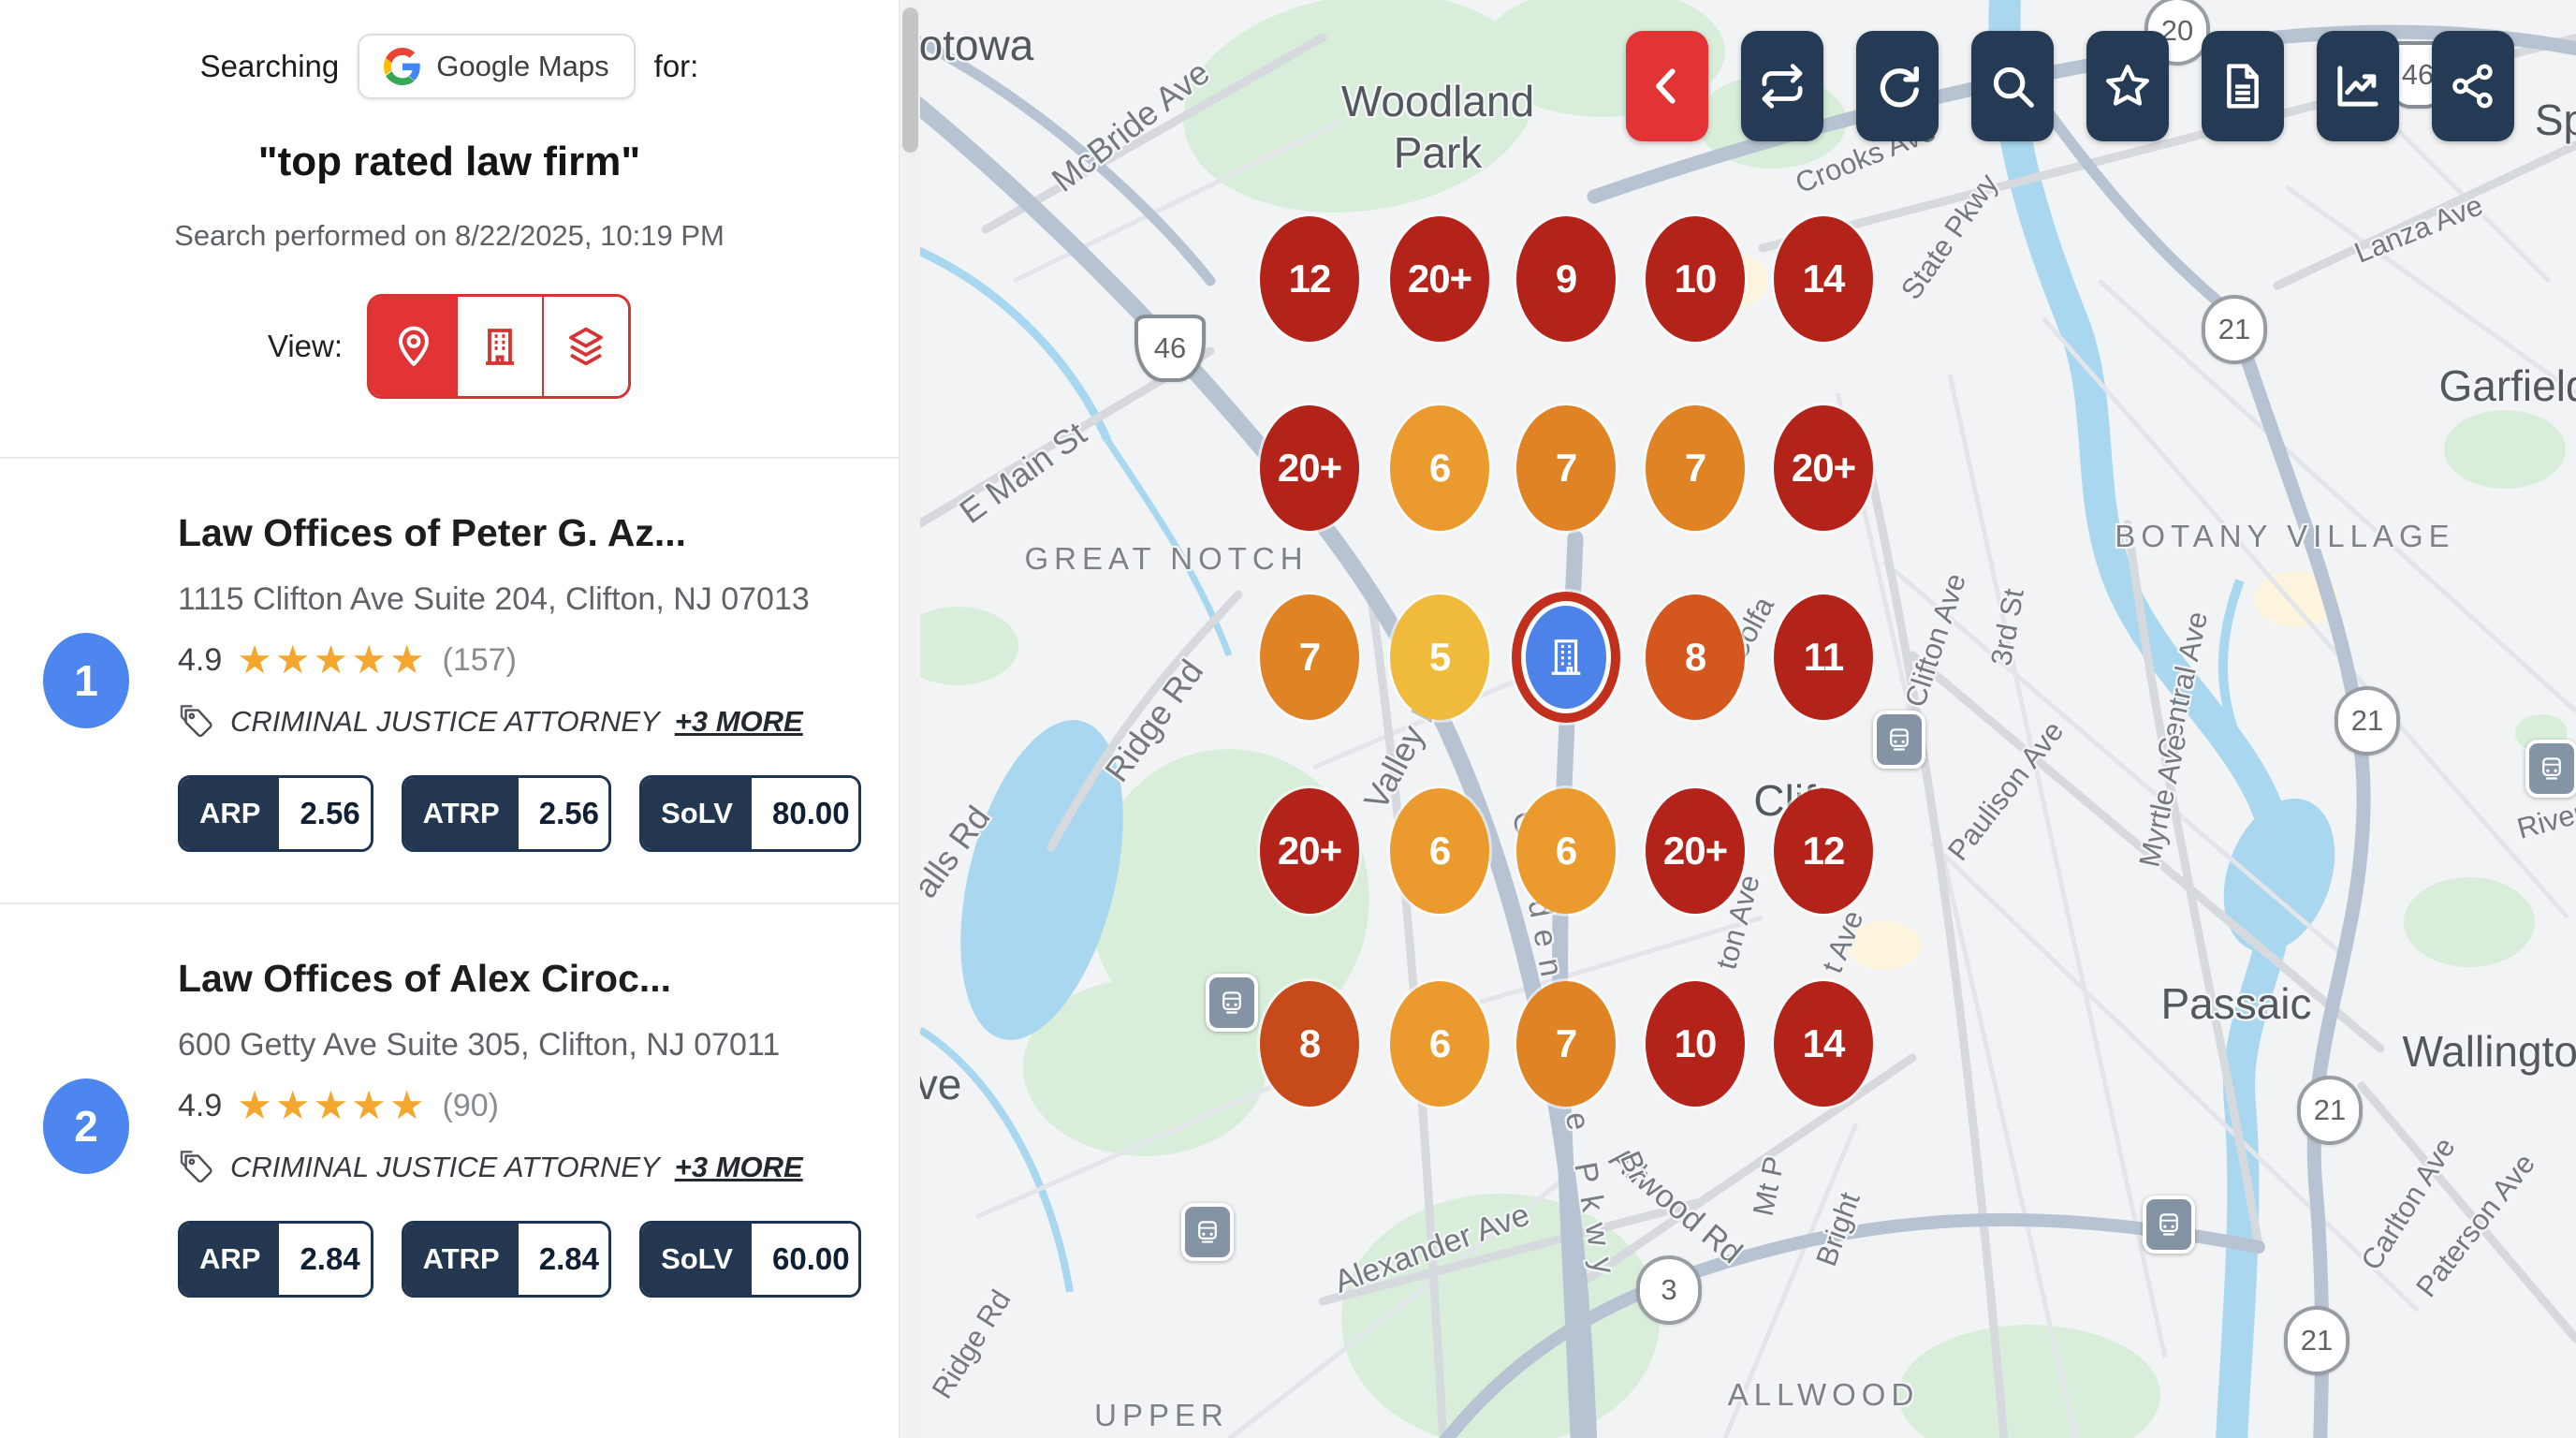 This screenshot has width=2576, height=1438. Describe the element at coordinates (470, 1105) in the screenshot. I see `review-count: (90)` at that location.